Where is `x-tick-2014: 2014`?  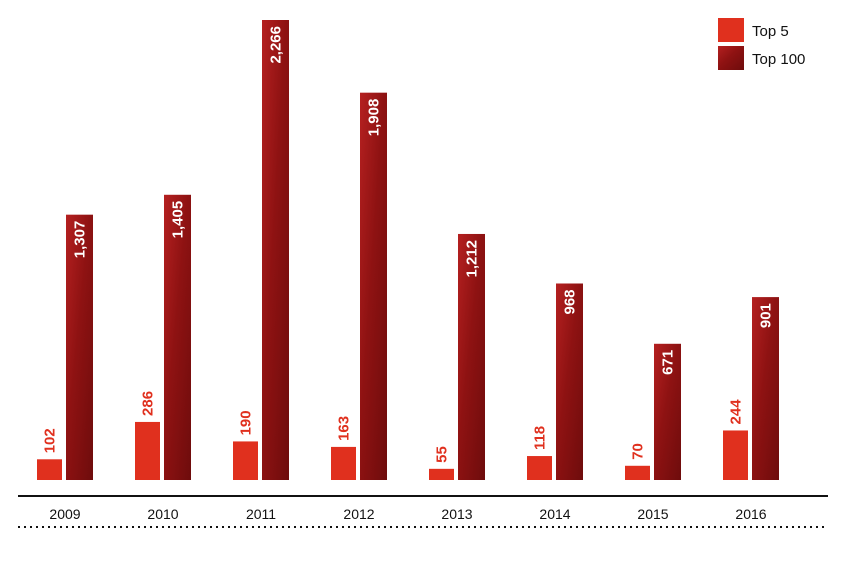 x-tick-2014: 2014 is located at coordinates (554, 514).